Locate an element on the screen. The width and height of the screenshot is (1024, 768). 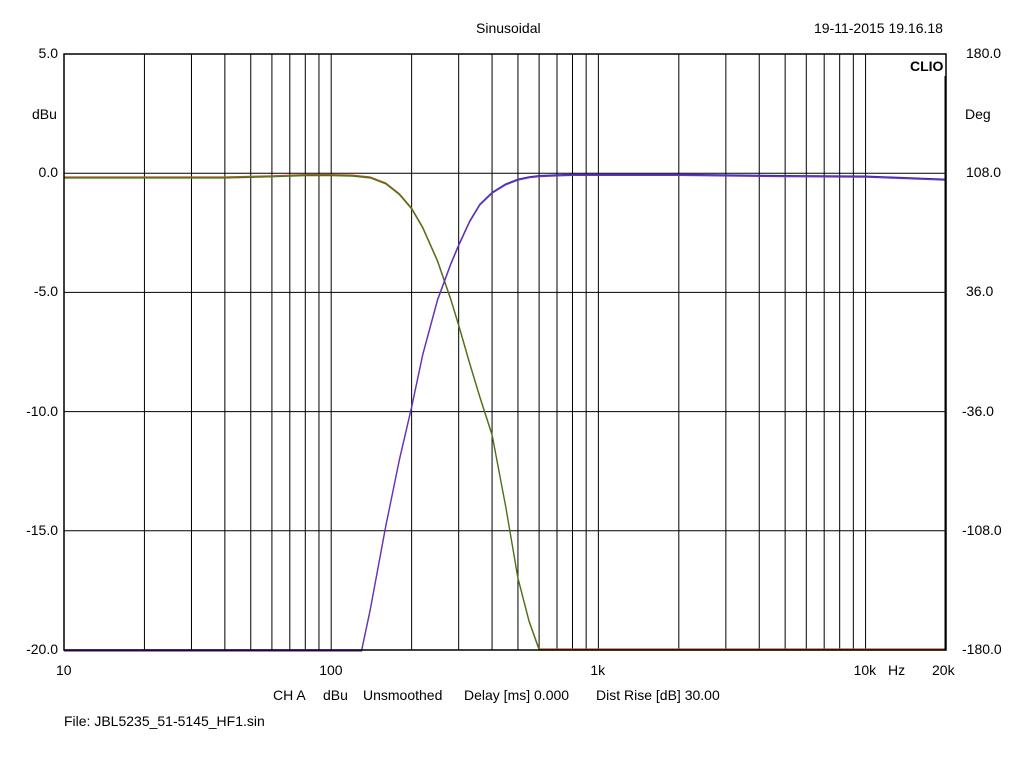
y-tick-label-right: 108.0 is located at coordinates (984, 172).